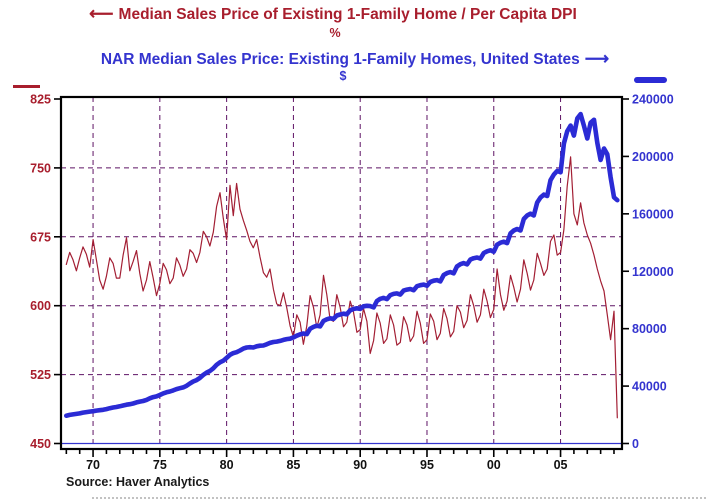  Describe the element at coordinates (138, 482) in the screenshot. I see `source-note: Source: Haver Analytics` at that location.